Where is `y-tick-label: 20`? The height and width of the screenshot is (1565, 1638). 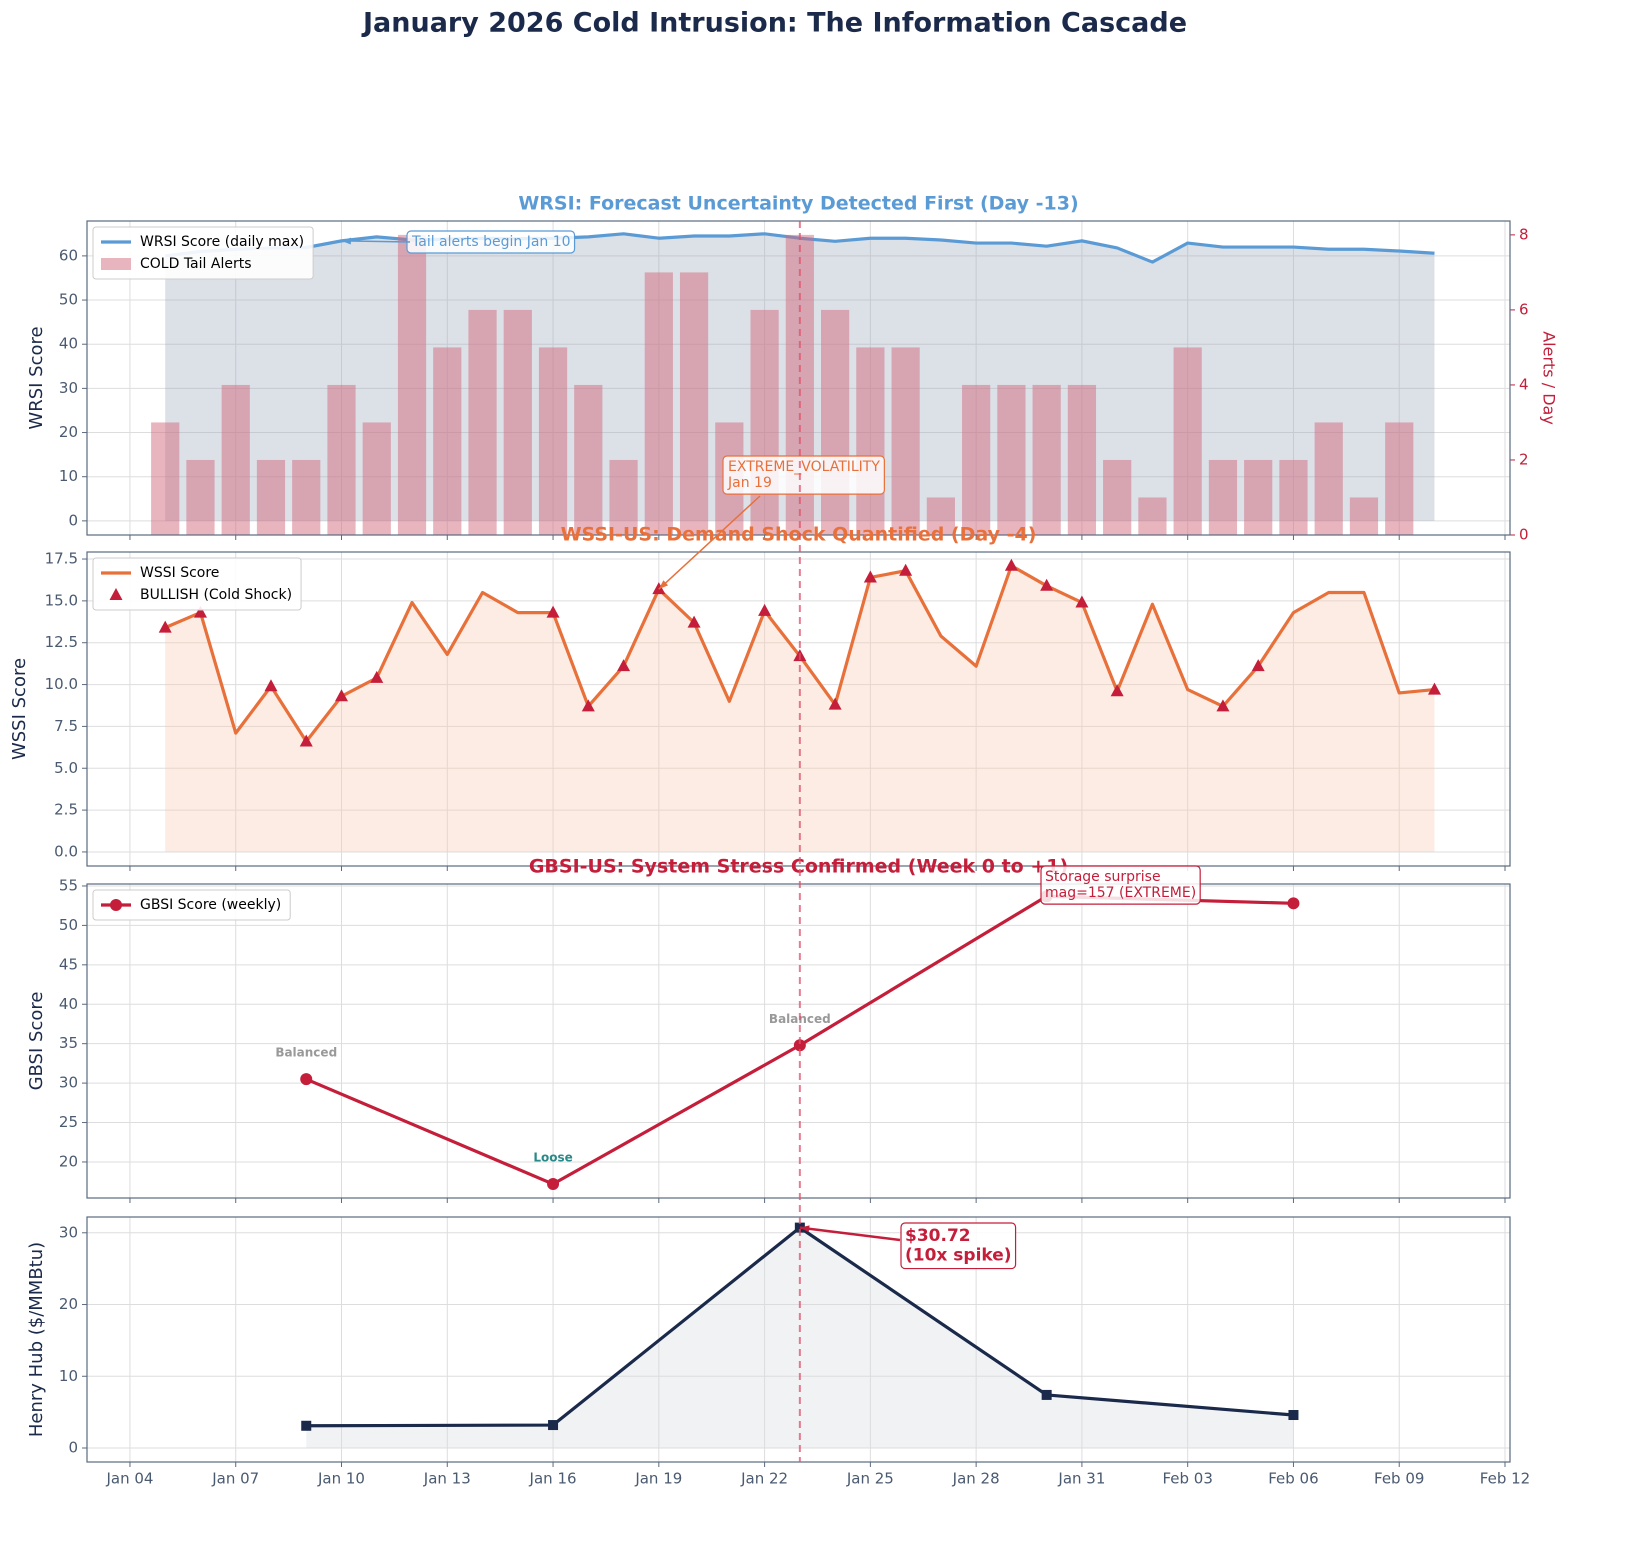
y-tick-label: 20 is located at coordinates (68, 1161).